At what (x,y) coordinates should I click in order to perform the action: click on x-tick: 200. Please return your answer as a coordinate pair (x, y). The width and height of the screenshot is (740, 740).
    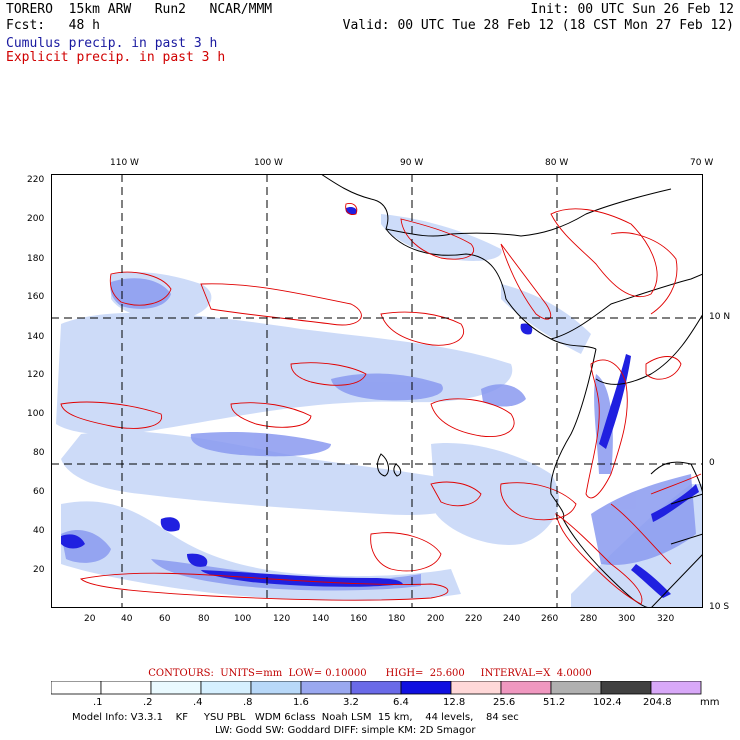
    Looking at the image, I should click on (436, 619).